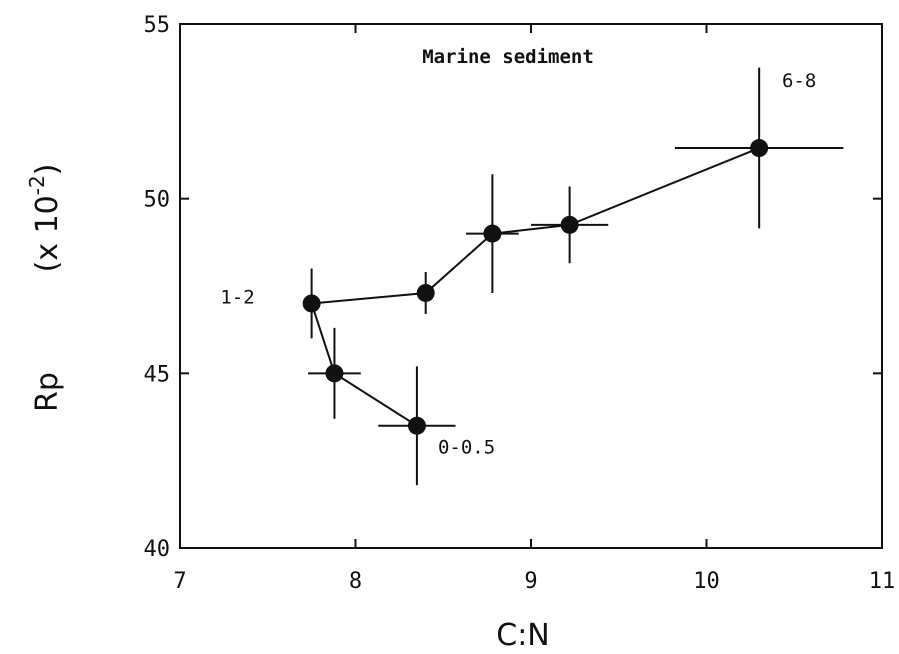  What do you see at coordinates (466, 448) in the screenshot?
I see `point-annotation: 0-0.5` at bounding box center [466, 448].